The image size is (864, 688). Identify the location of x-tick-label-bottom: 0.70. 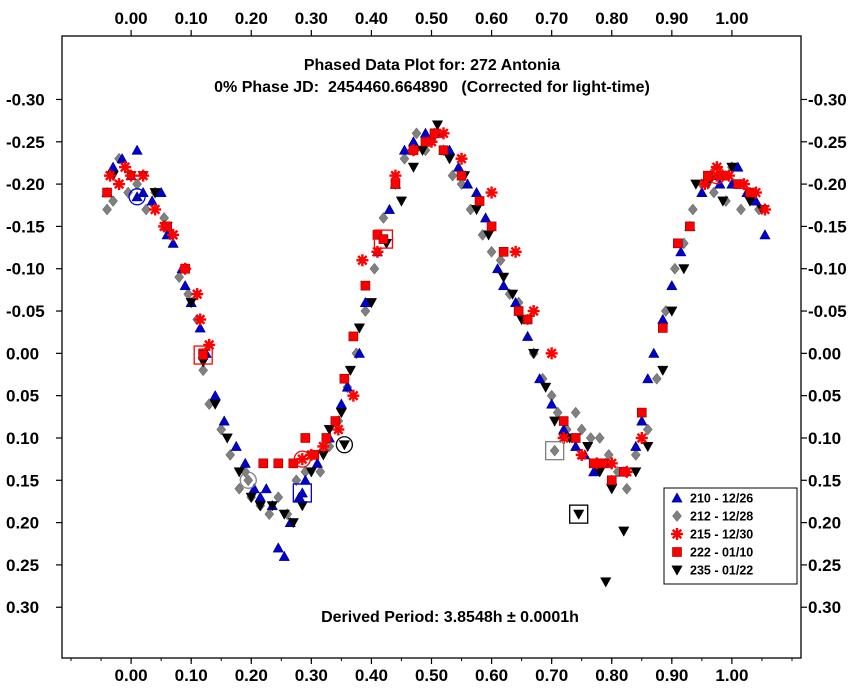
(551, 675).